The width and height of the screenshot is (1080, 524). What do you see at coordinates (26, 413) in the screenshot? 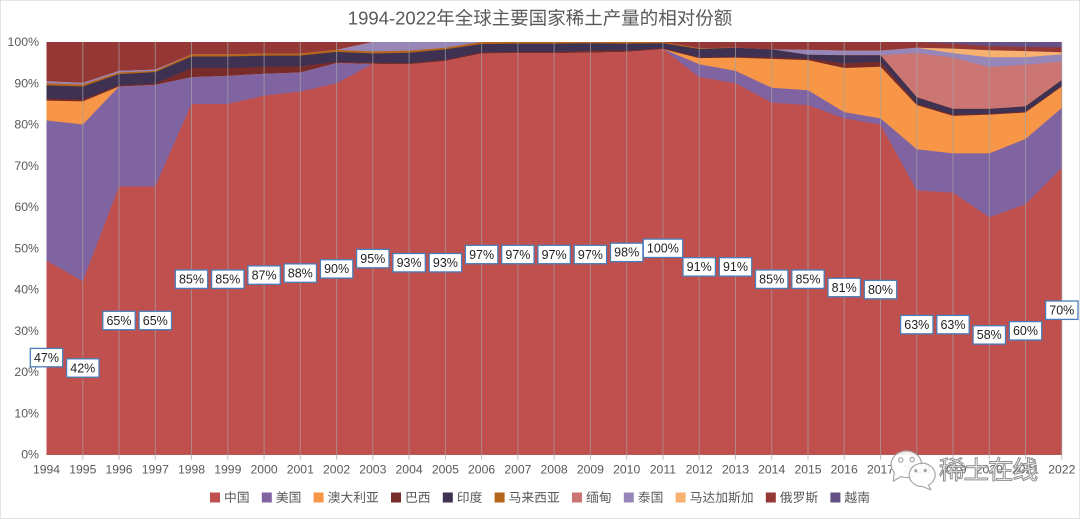
I see `svg-text: 10%` at bounding box center [26, 413].